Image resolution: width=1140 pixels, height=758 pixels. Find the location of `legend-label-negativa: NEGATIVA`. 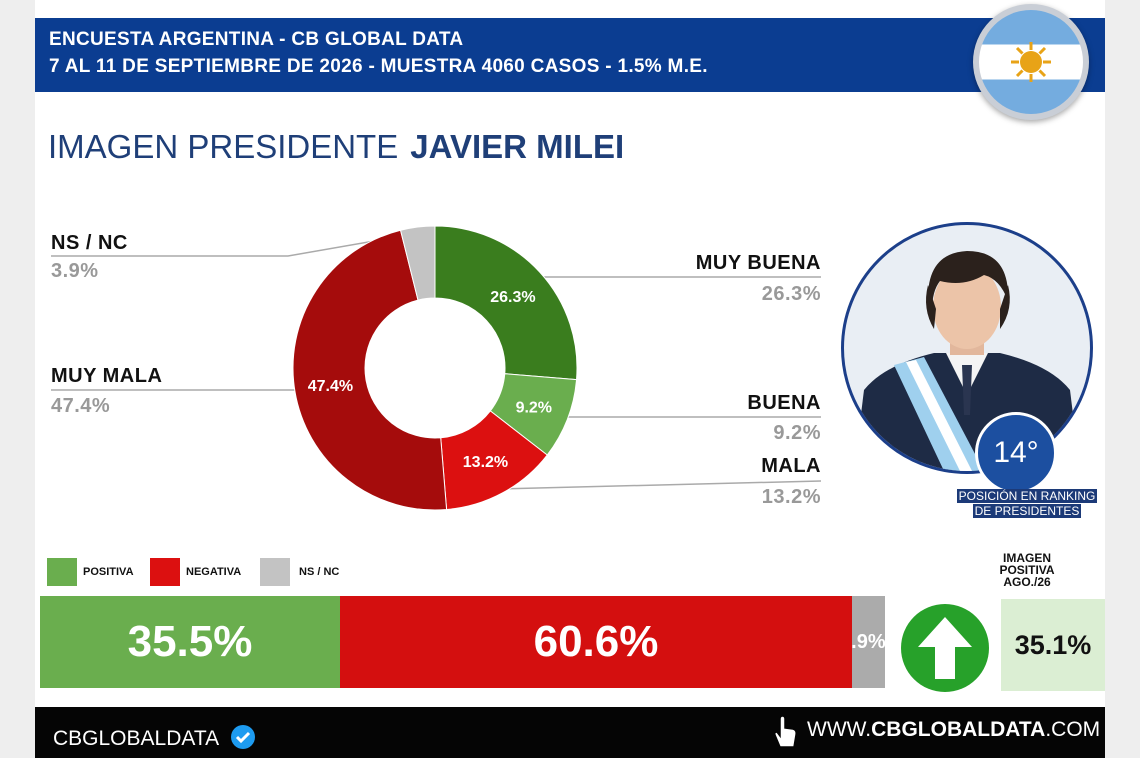

legend-label-negativa: NEGATIVA is located at coordinates (214, 572).